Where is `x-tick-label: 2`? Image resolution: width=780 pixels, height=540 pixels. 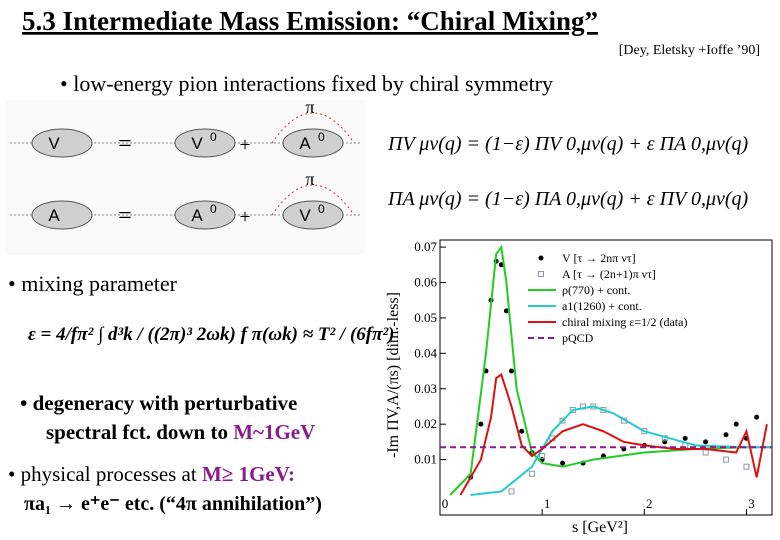 x-tick-label: 2 is located at coordinates (649, 503).